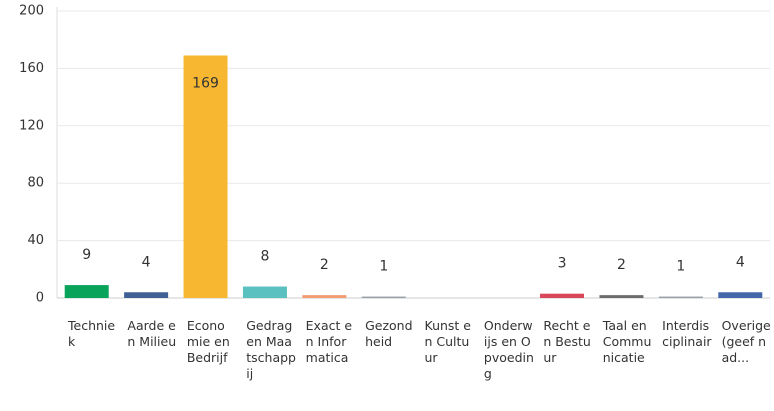 The image size is (774, 411). I want to click on y-tick-label: 0, so click(40, 298).